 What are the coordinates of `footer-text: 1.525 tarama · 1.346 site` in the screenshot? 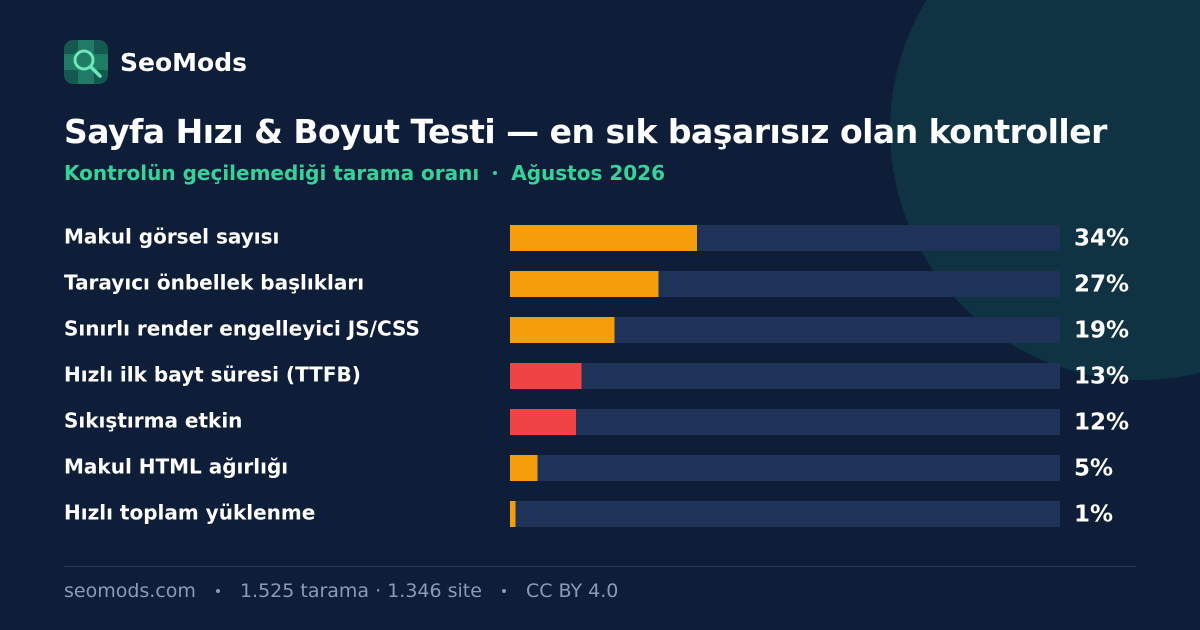 It's located at (360, 591).